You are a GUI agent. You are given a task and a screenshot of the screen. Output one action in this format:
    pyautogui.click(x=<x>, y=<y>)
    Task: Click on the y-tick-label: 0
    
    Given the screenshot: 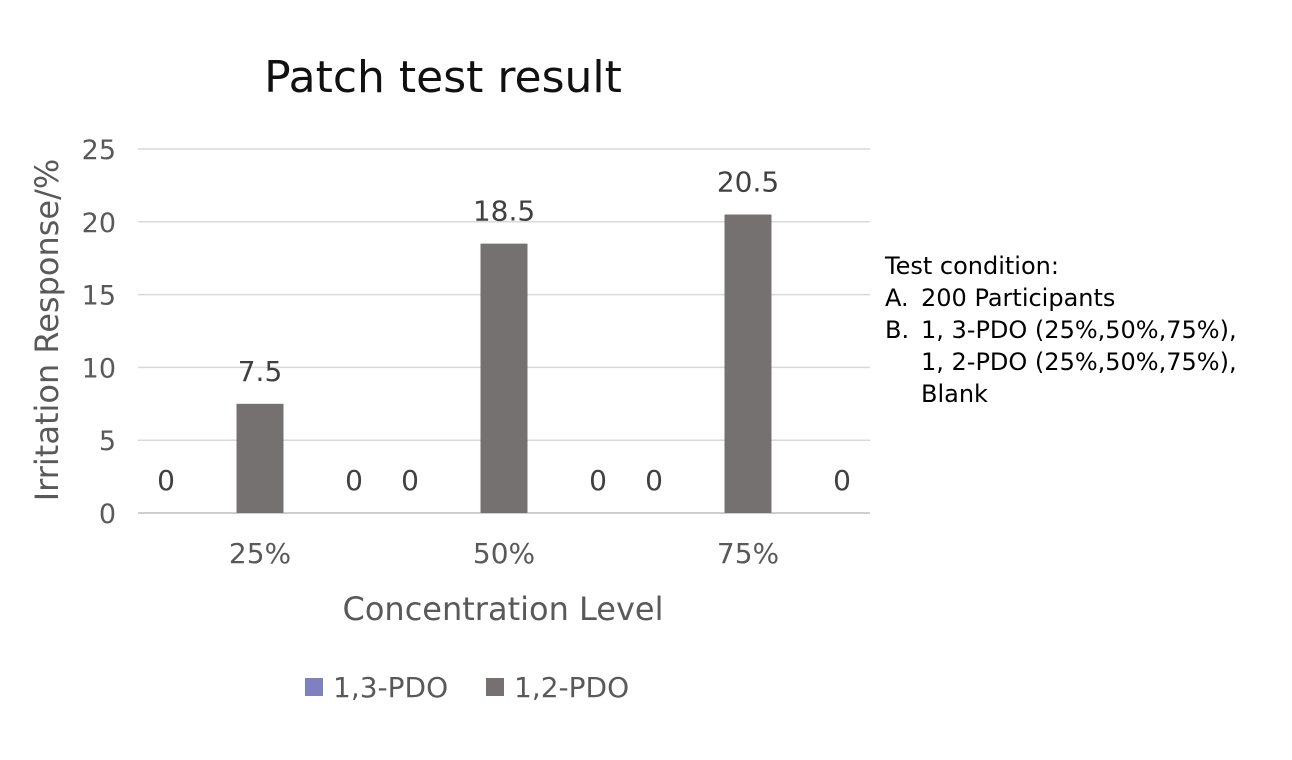 What is the action you would take?
    pyautogui.click(x=107, y=514)
    